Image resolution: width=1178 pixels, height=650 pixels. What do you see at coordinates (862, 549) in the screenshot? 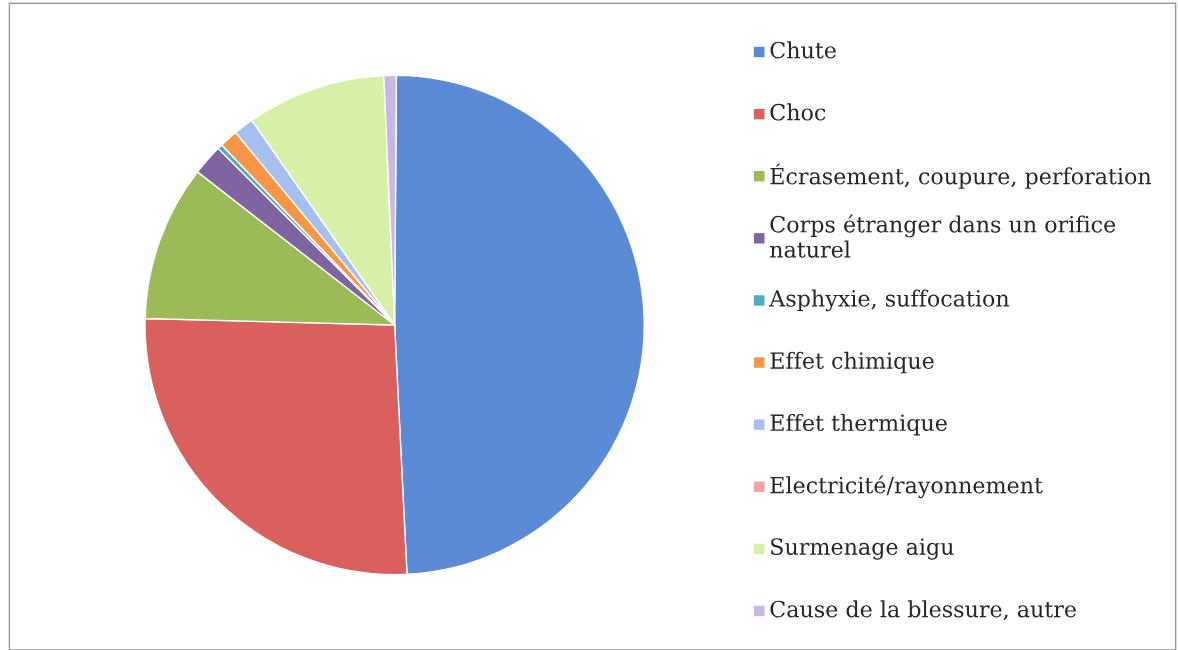
I see `legend-label: Surmenage aigu` at bounding box center [862, 549].